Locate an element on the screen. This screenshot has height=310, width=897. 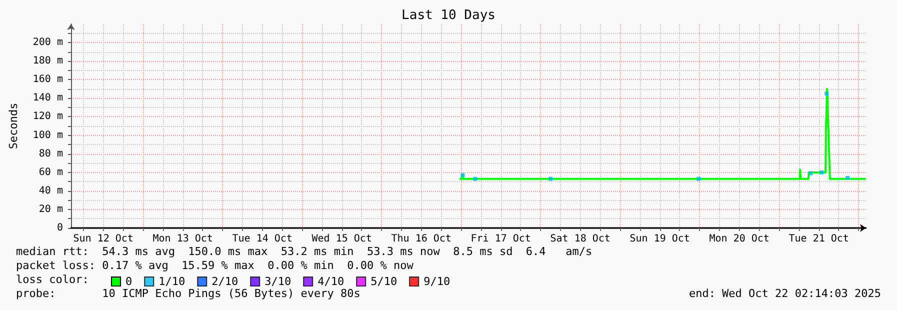
y-tick-label: 40 m is located at coordinates (50, 190).